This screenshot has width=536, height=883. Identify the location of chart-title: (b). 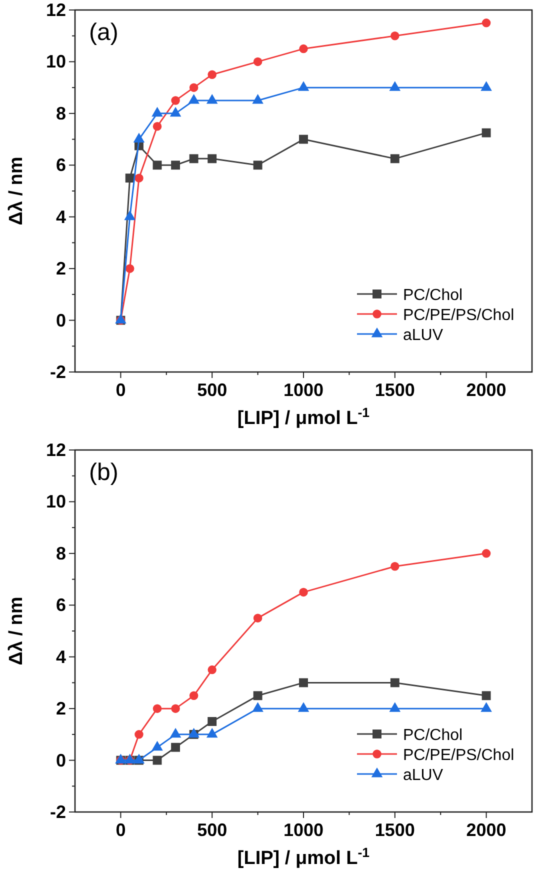
(103, 472).